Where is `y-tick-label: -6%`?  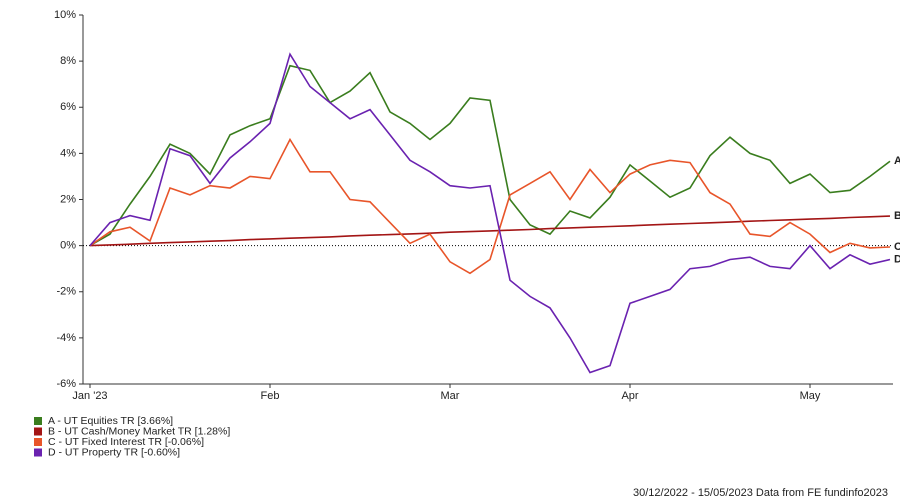 y-tick-label: -6% is located at coordinates (66, 384).